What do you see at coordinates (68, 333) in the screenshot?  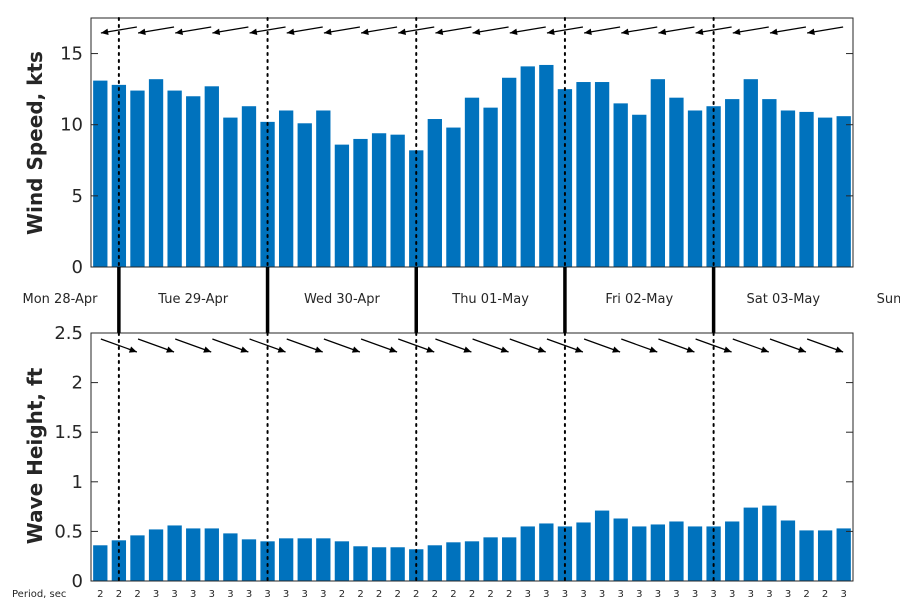 I see `wave-y-tick-label: 2.5` at bounding box center [68, 333].